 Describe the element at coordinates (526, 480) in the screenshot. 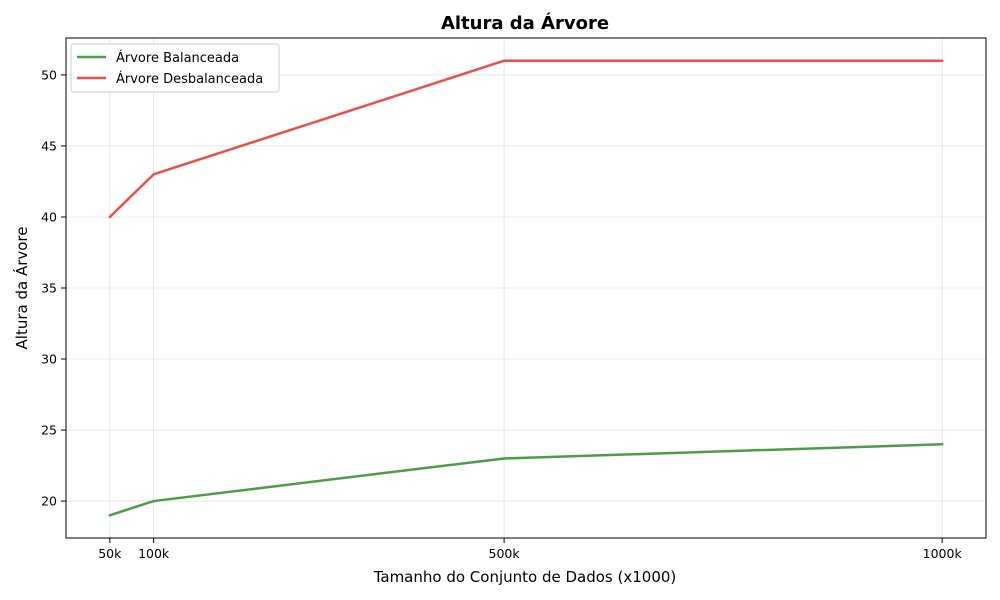

I see `series-line-balanced` at that location.